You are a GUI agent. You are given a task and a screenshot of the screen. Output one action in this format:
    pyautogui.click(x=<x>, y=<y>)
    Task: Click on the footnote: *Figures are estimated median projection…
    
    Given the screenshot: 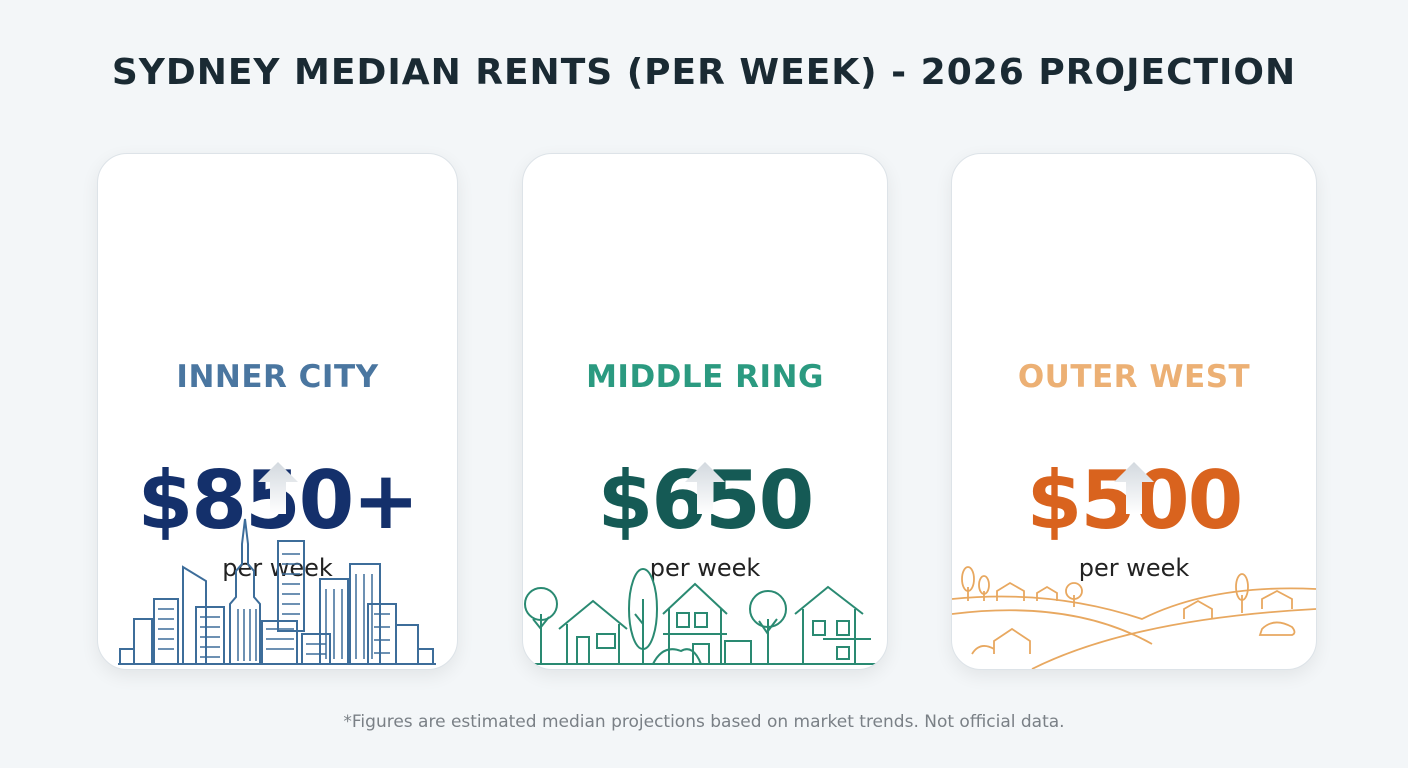 What is the action you would take?
    pyautogui.click(x=704, y=722)
    